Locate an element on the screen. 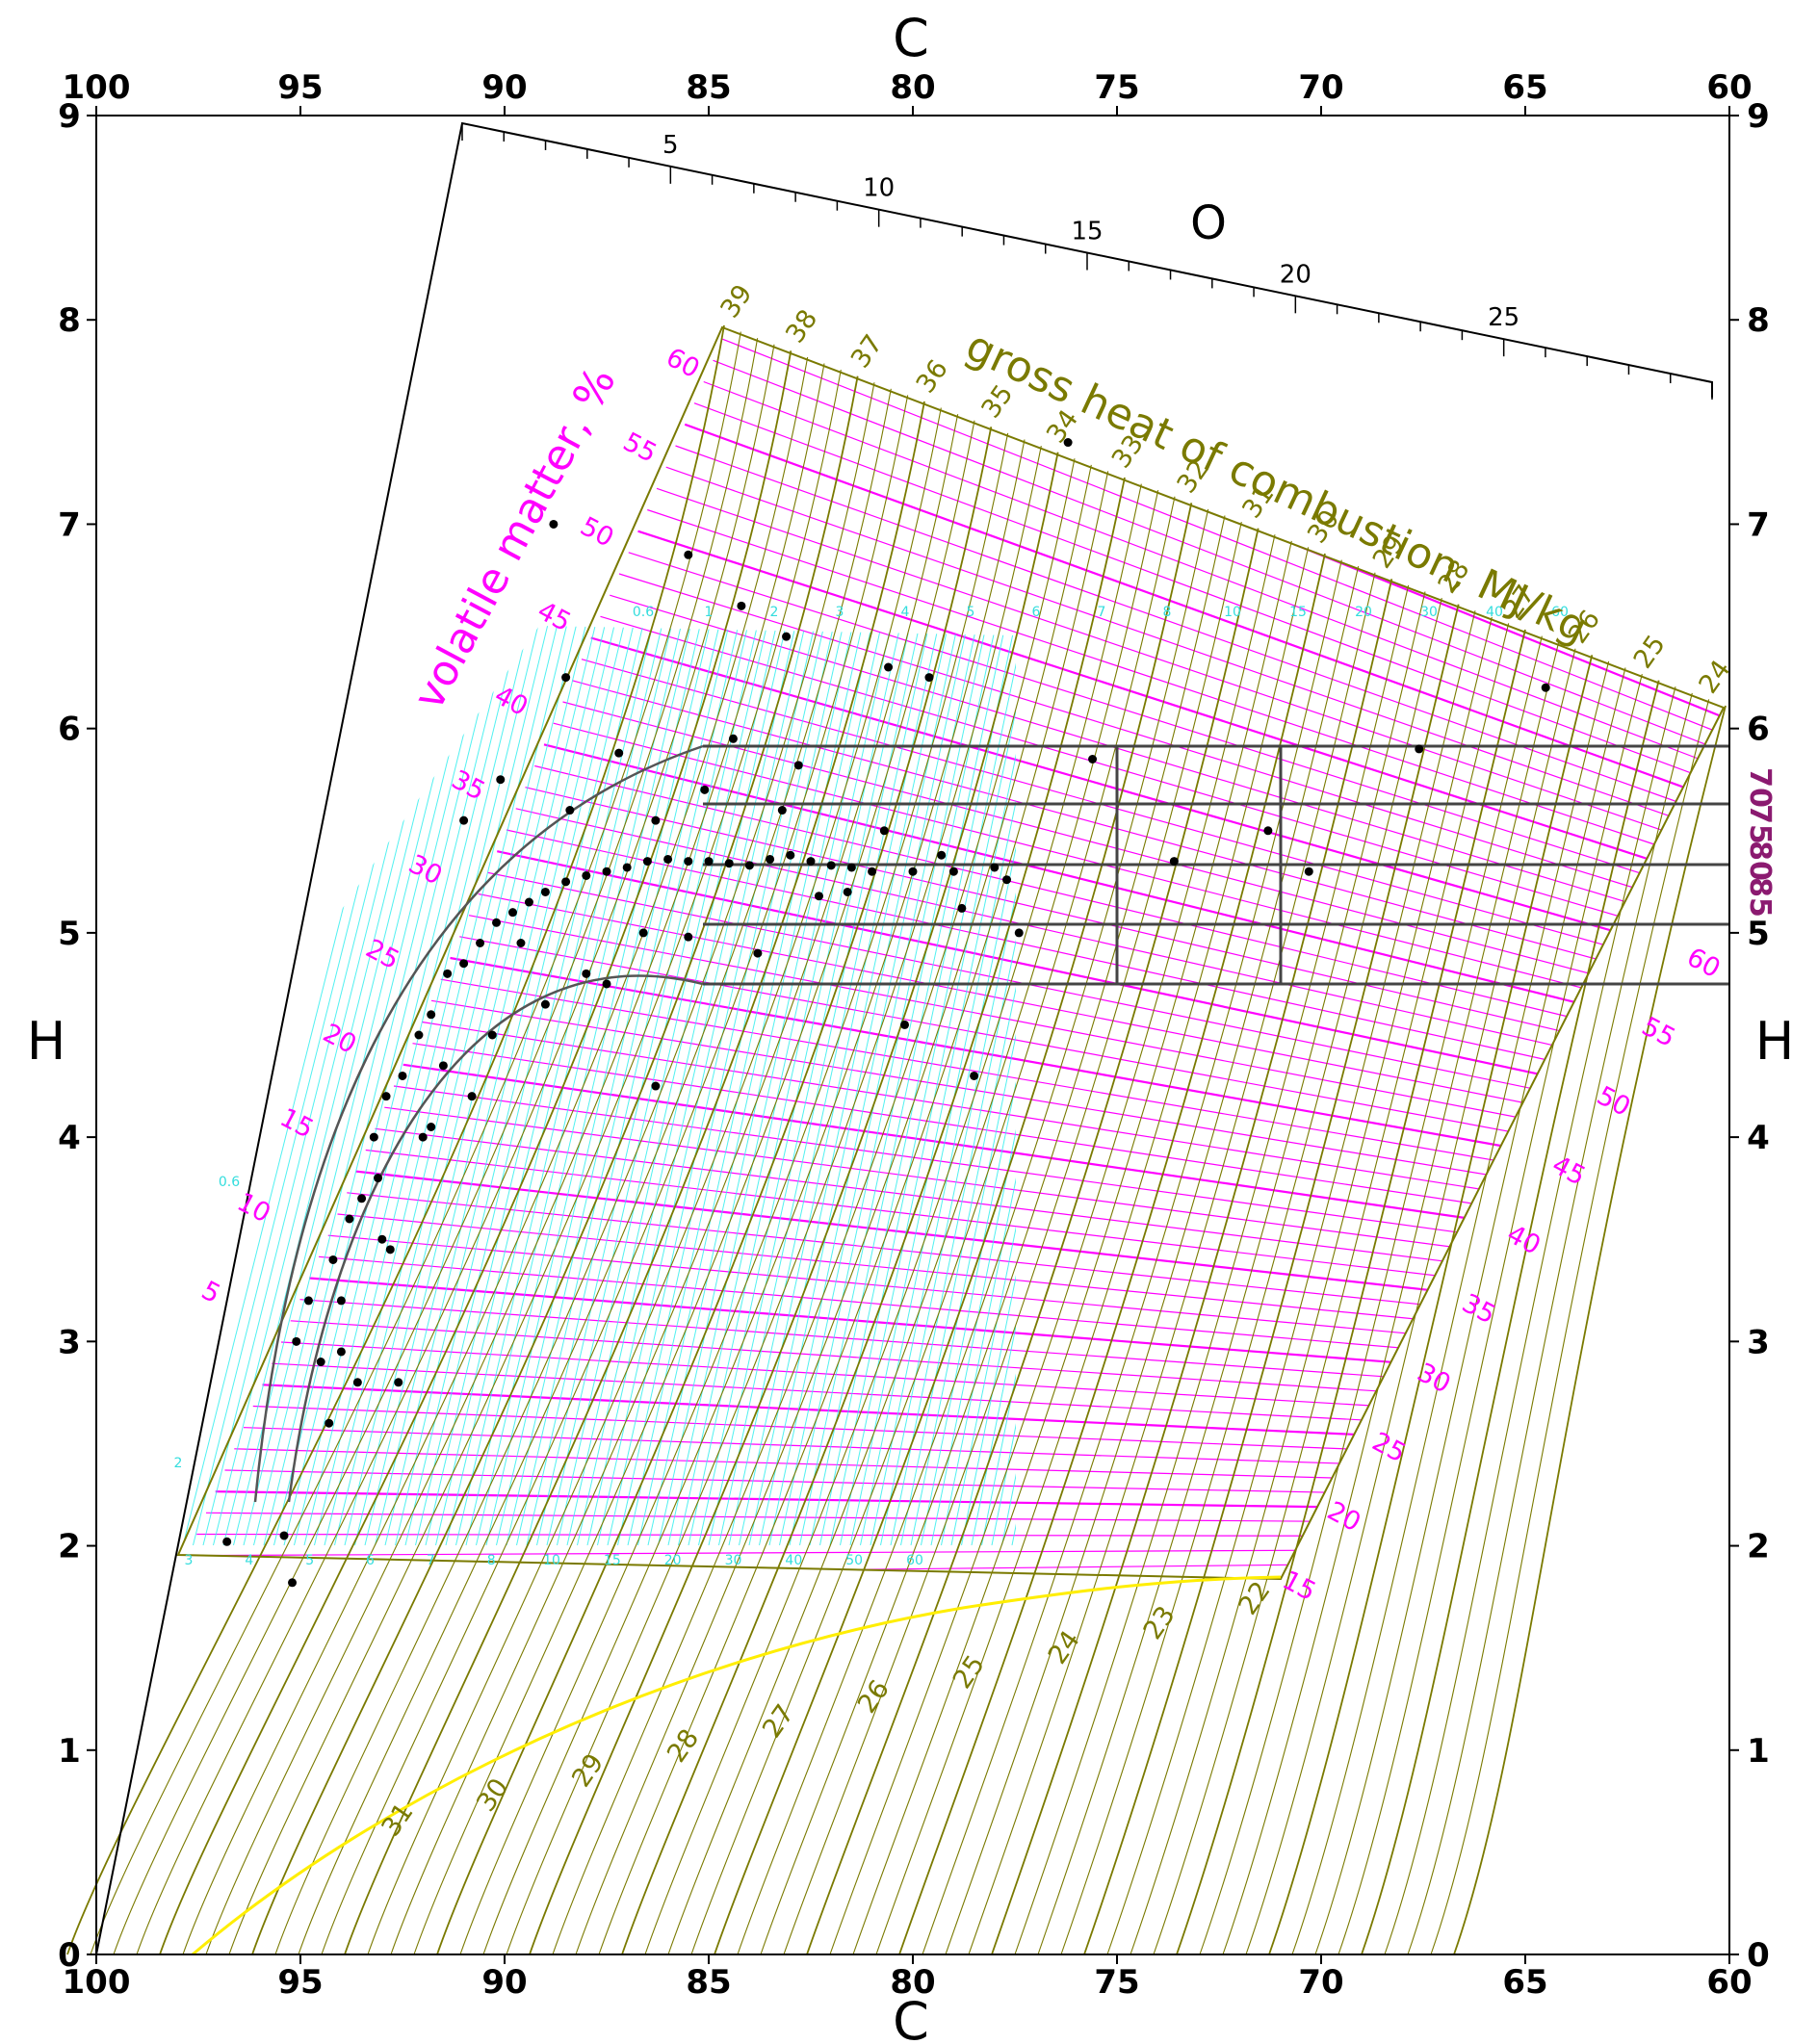  cyan-label-top: 8 is located at coordinates (1167, 612).